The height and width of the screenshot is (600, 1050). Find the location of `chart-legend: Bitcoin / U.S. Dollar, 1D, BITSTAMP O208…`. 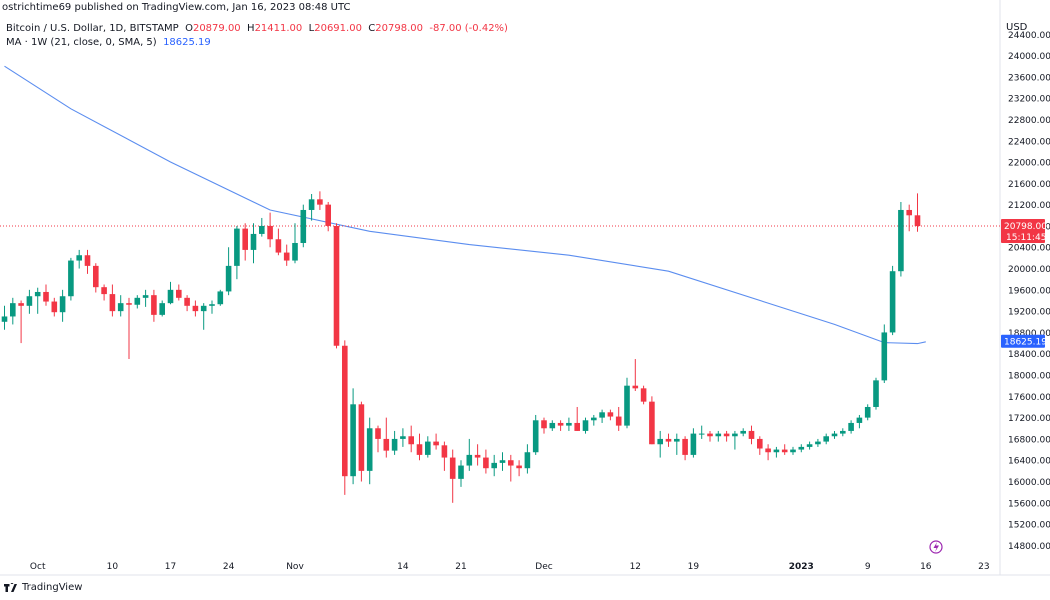

chart-legend: Bitcoin / U.S. Dollar, 1D, BITSTAMP O208… is located at coordinates (257, 36).